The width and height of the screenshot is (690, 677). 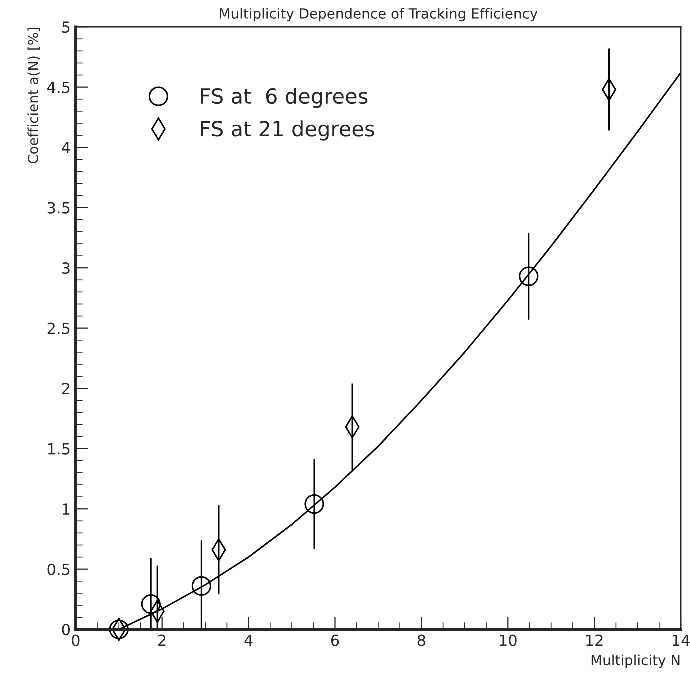 What do you see at coordinates (59, 570) in the screenshot?
I see `y-tick-label: 0.5` at bounding box center [59, 570].